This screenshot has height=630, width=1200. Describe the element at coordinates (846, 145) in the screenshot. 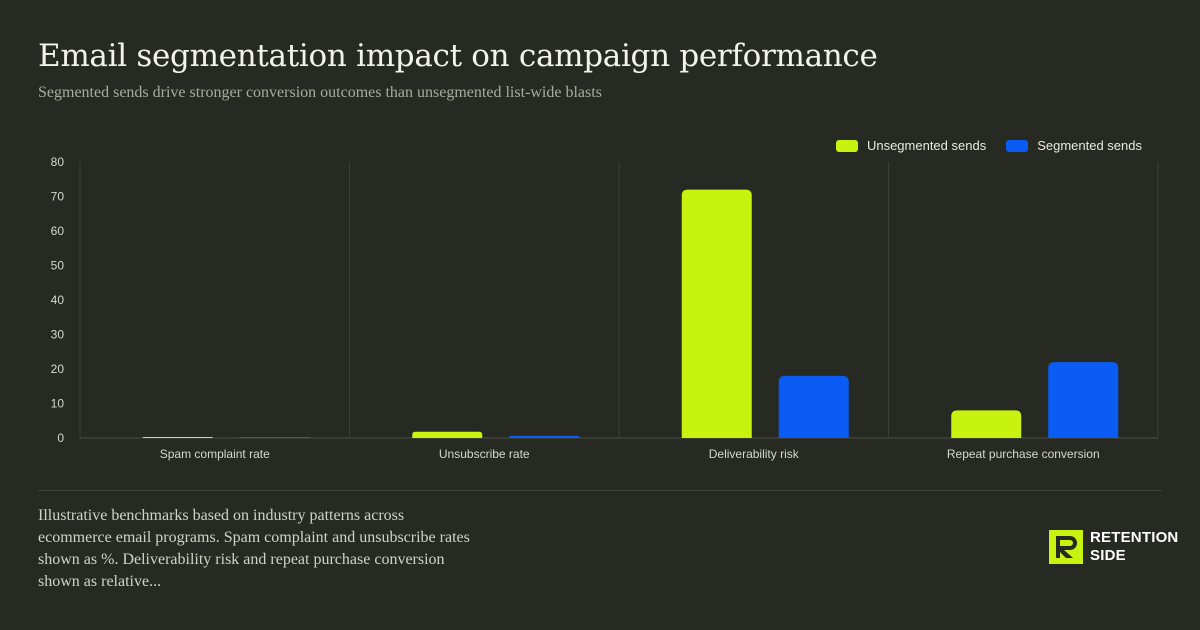

I see `legend-swatch-unsegmented` at that location.